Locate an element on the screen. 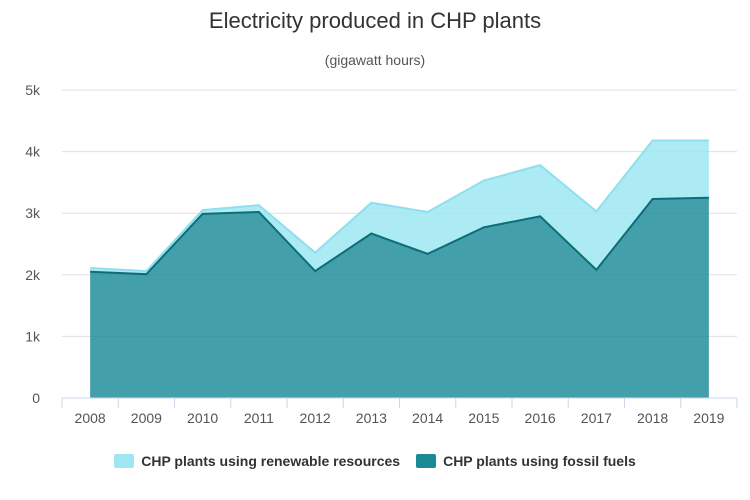 The height and width of the screenshot is (500, 750). x-tick-label: 2013 is located at coordinates (371, 418).